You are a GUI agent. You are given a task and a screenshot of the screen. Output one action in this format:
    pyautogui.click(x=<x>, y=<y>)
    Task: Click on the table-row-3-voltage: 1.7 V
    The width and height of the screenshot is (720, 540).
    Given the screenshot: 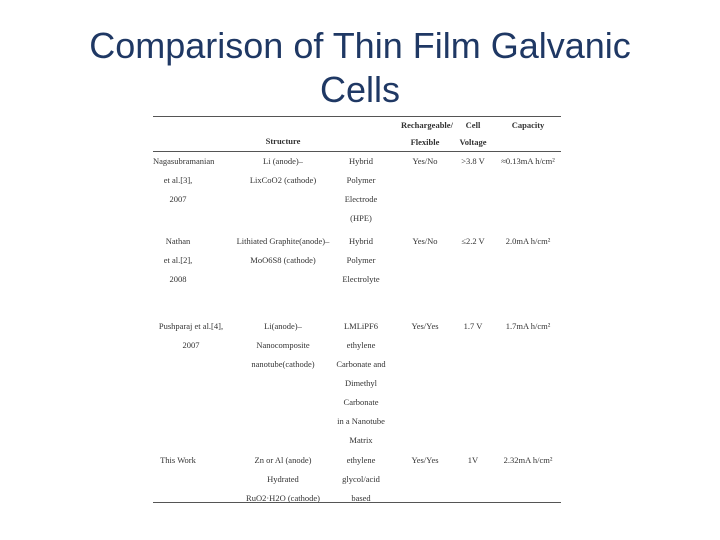 What is the action you would take?
    pyautogui.click(x=473, y=326)
    